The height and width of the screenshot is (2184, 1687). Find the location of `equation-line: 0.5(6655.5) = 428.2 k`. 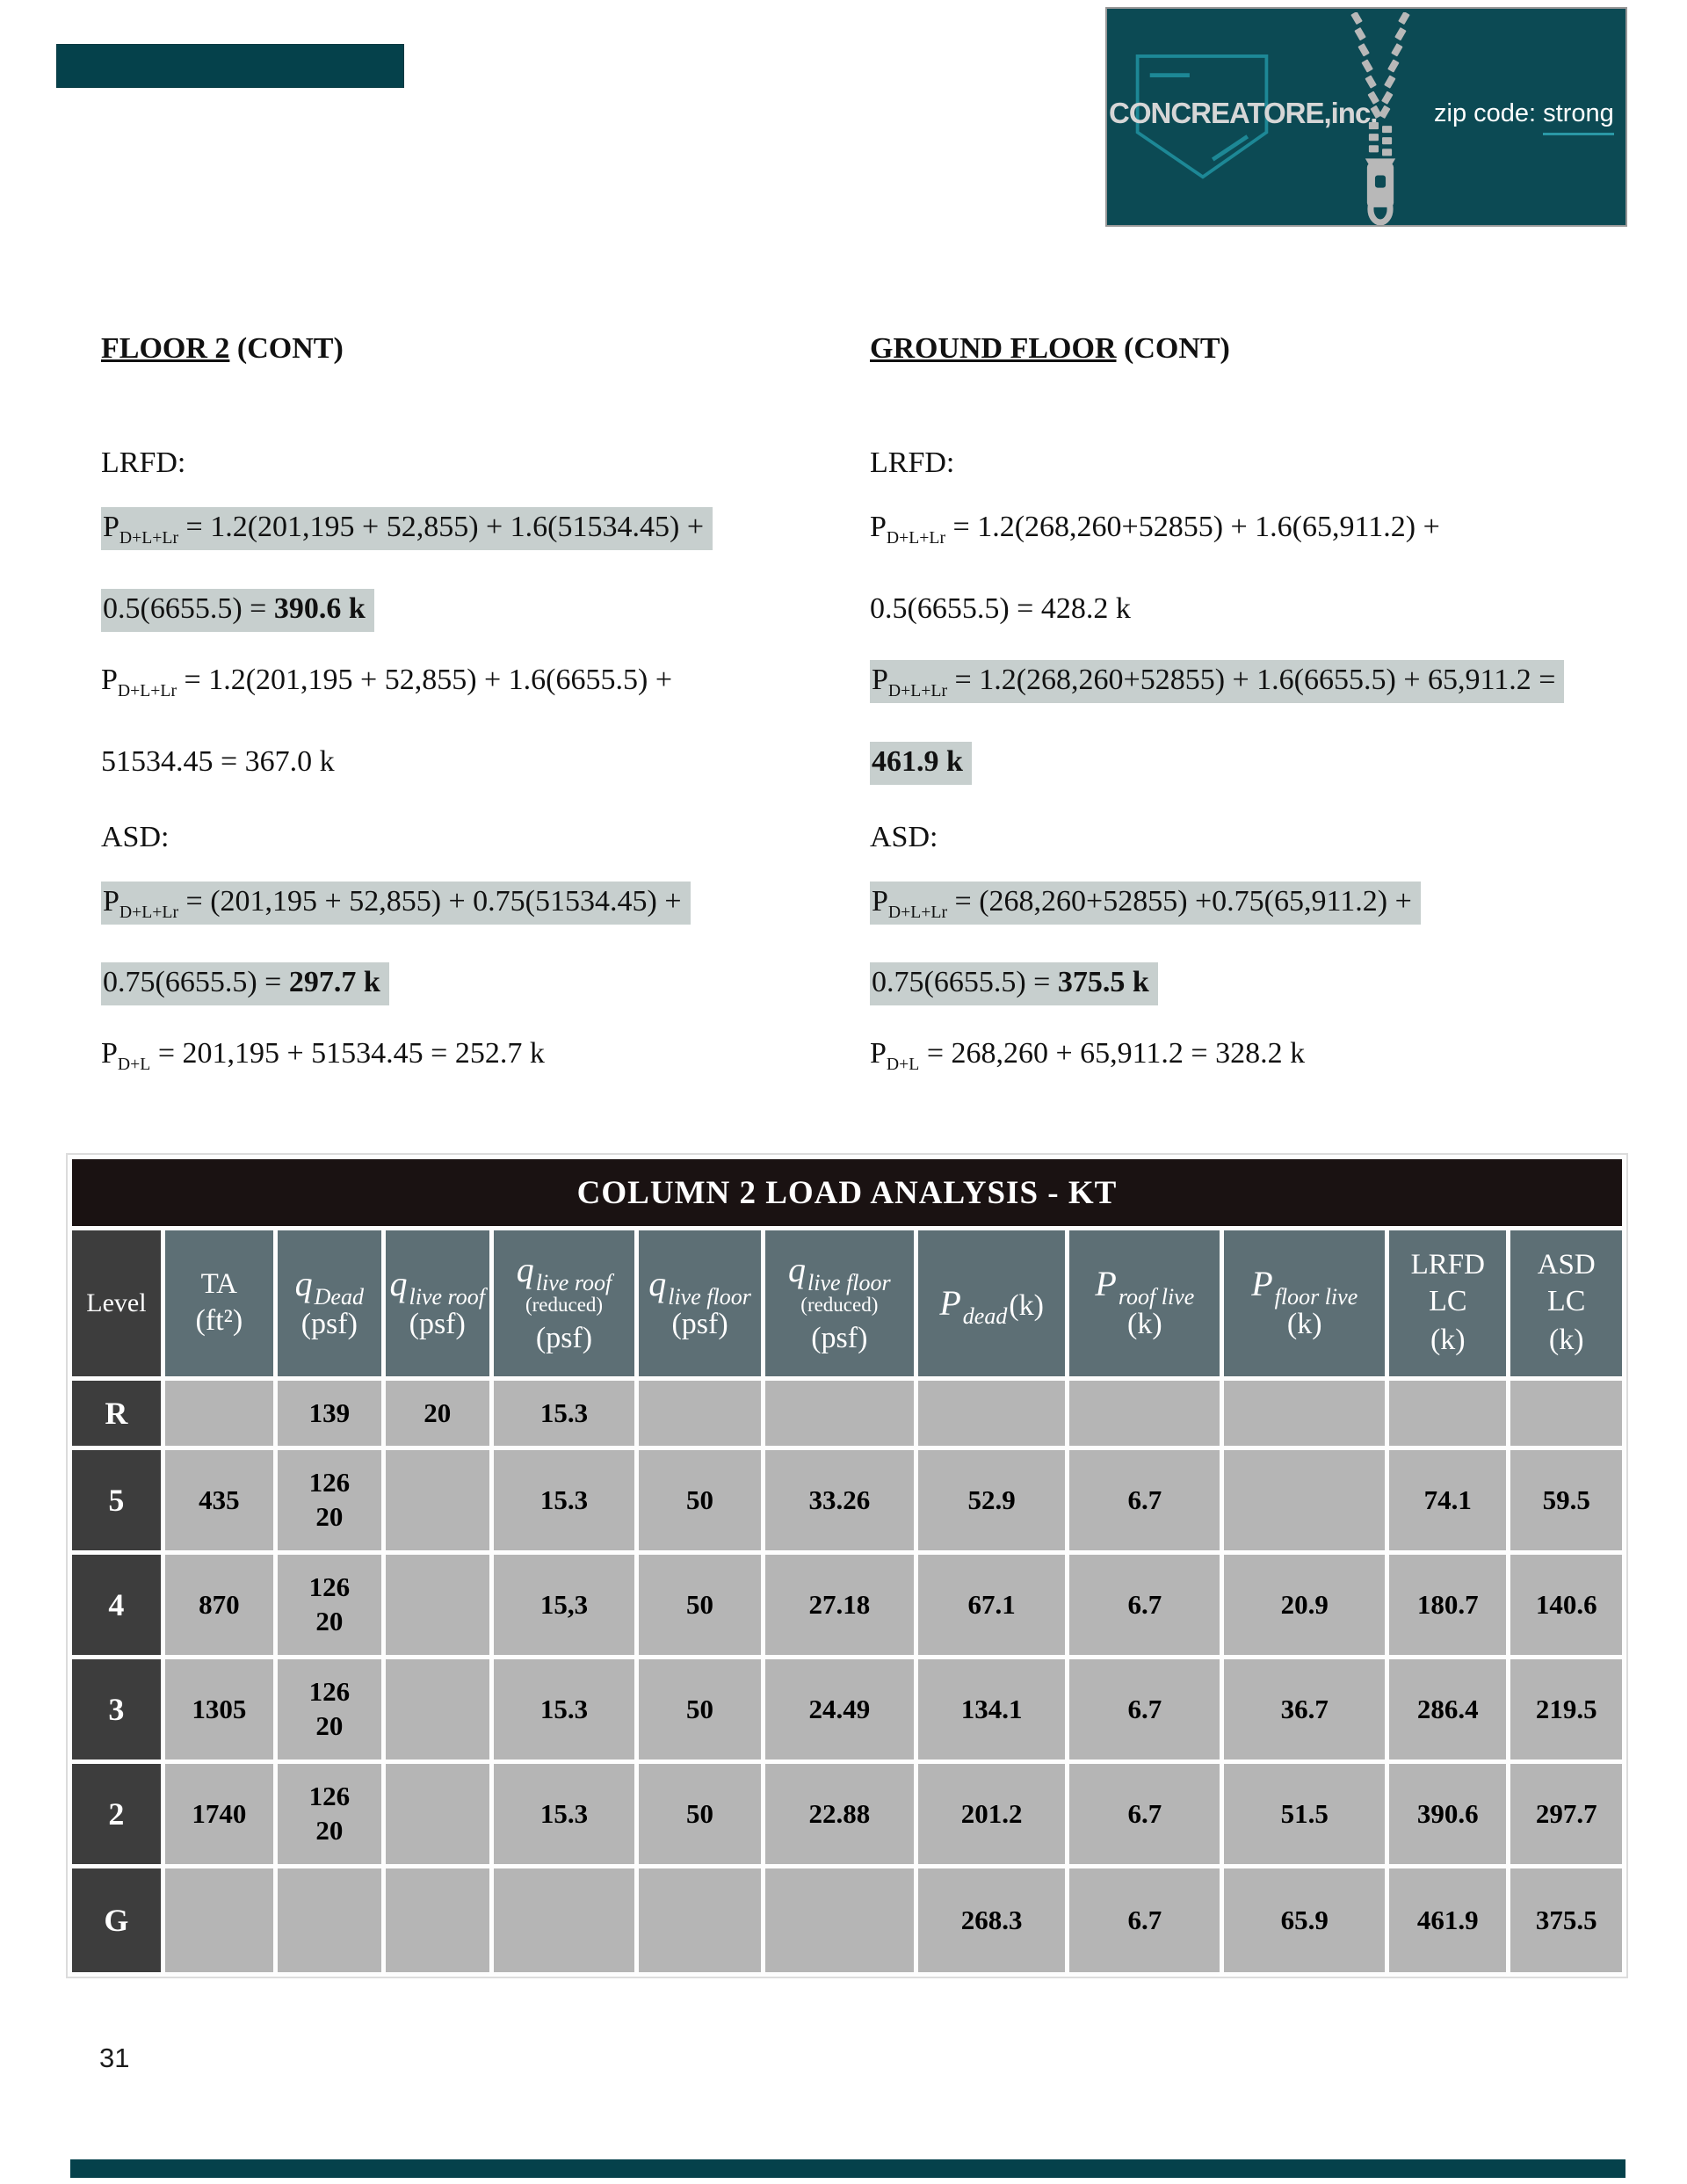

equation-line: 0.5(6655.5) = 428.2 k is located at coordinates (1001, 608).